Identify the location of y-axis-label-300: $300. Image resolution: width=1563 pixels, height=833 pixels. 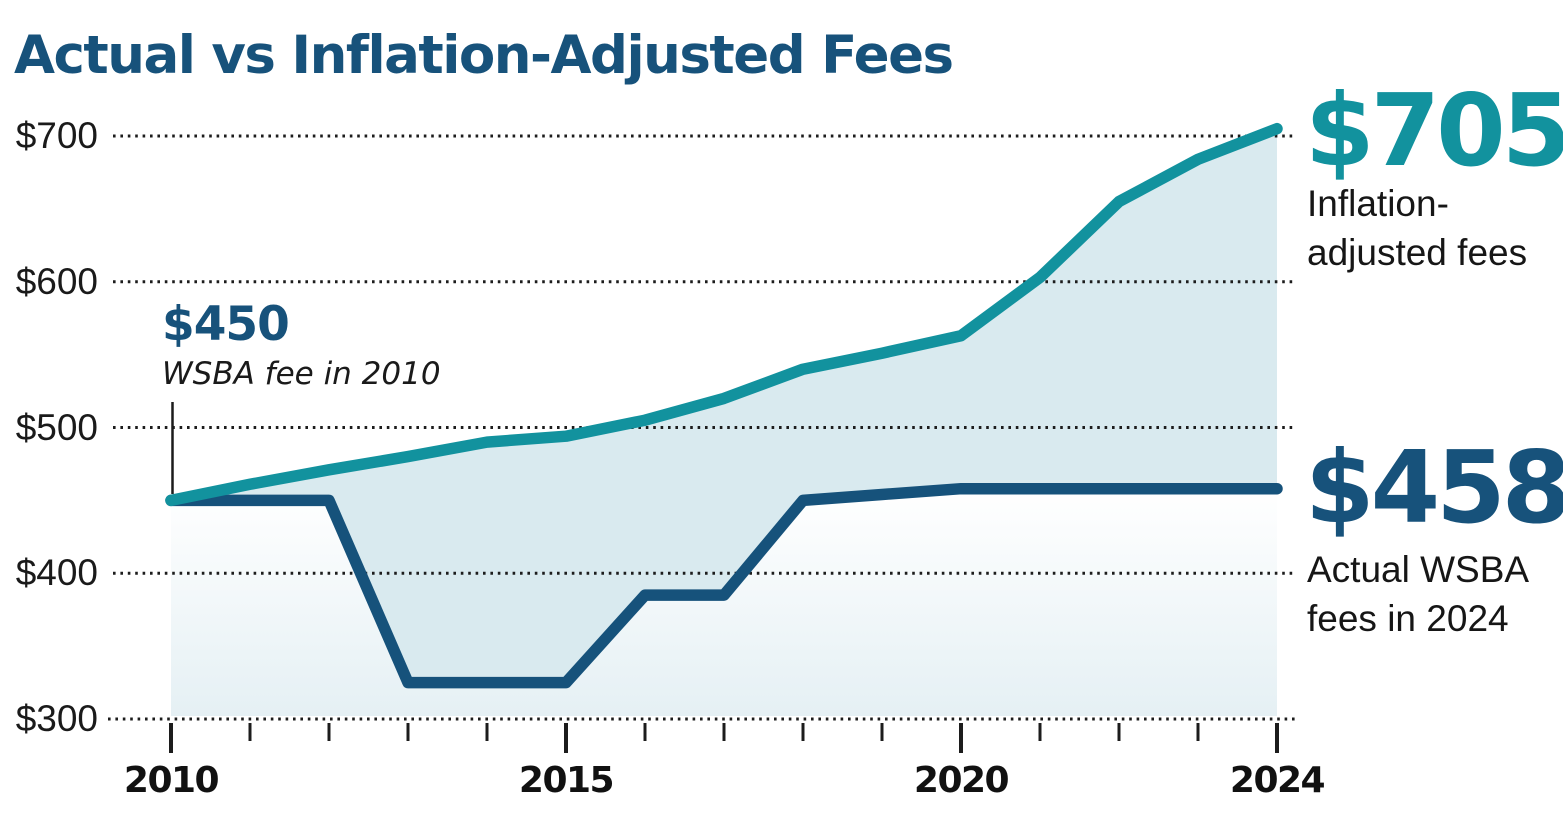
(56, 718).